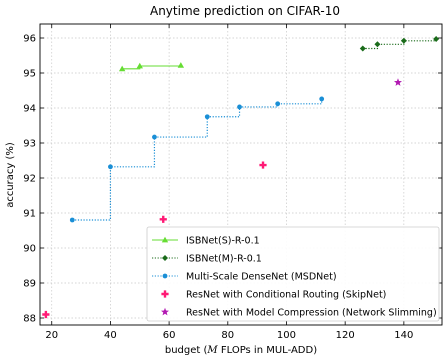  What do you see at coordinates (223, 241) in the screenshot?
I see `legend-label: ISBNet(S)-R-0.1` at bounding box center [223, 241].